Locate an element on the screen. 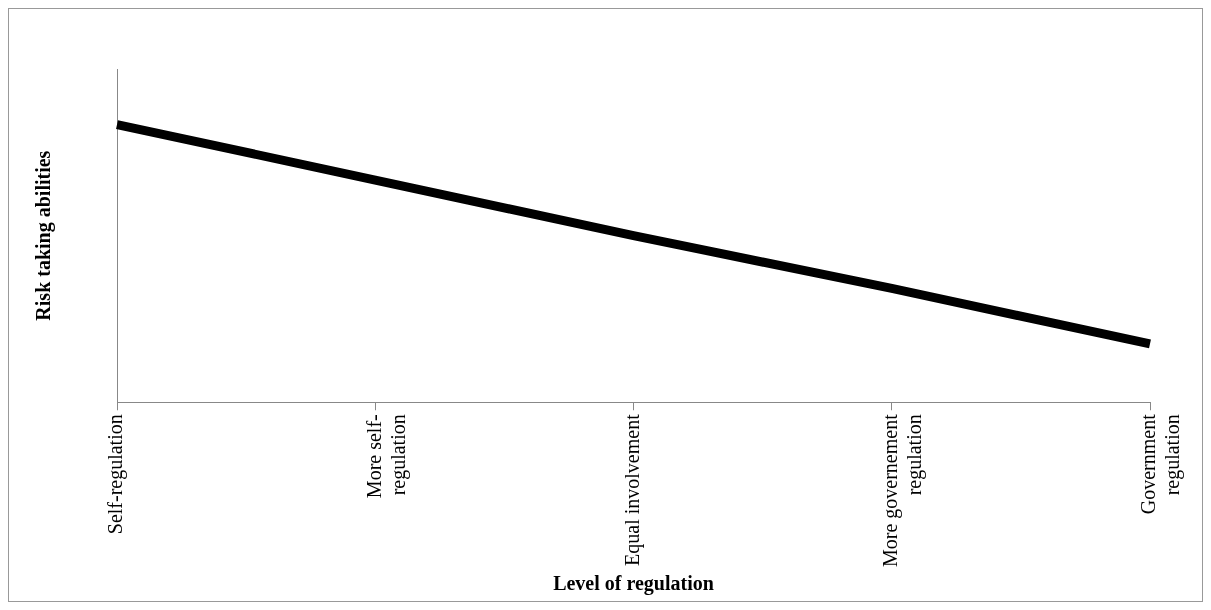 The width and height of the screenshot is (1211, 610). x-tick-label: Equal involvement is located at coordinates (632, 489).